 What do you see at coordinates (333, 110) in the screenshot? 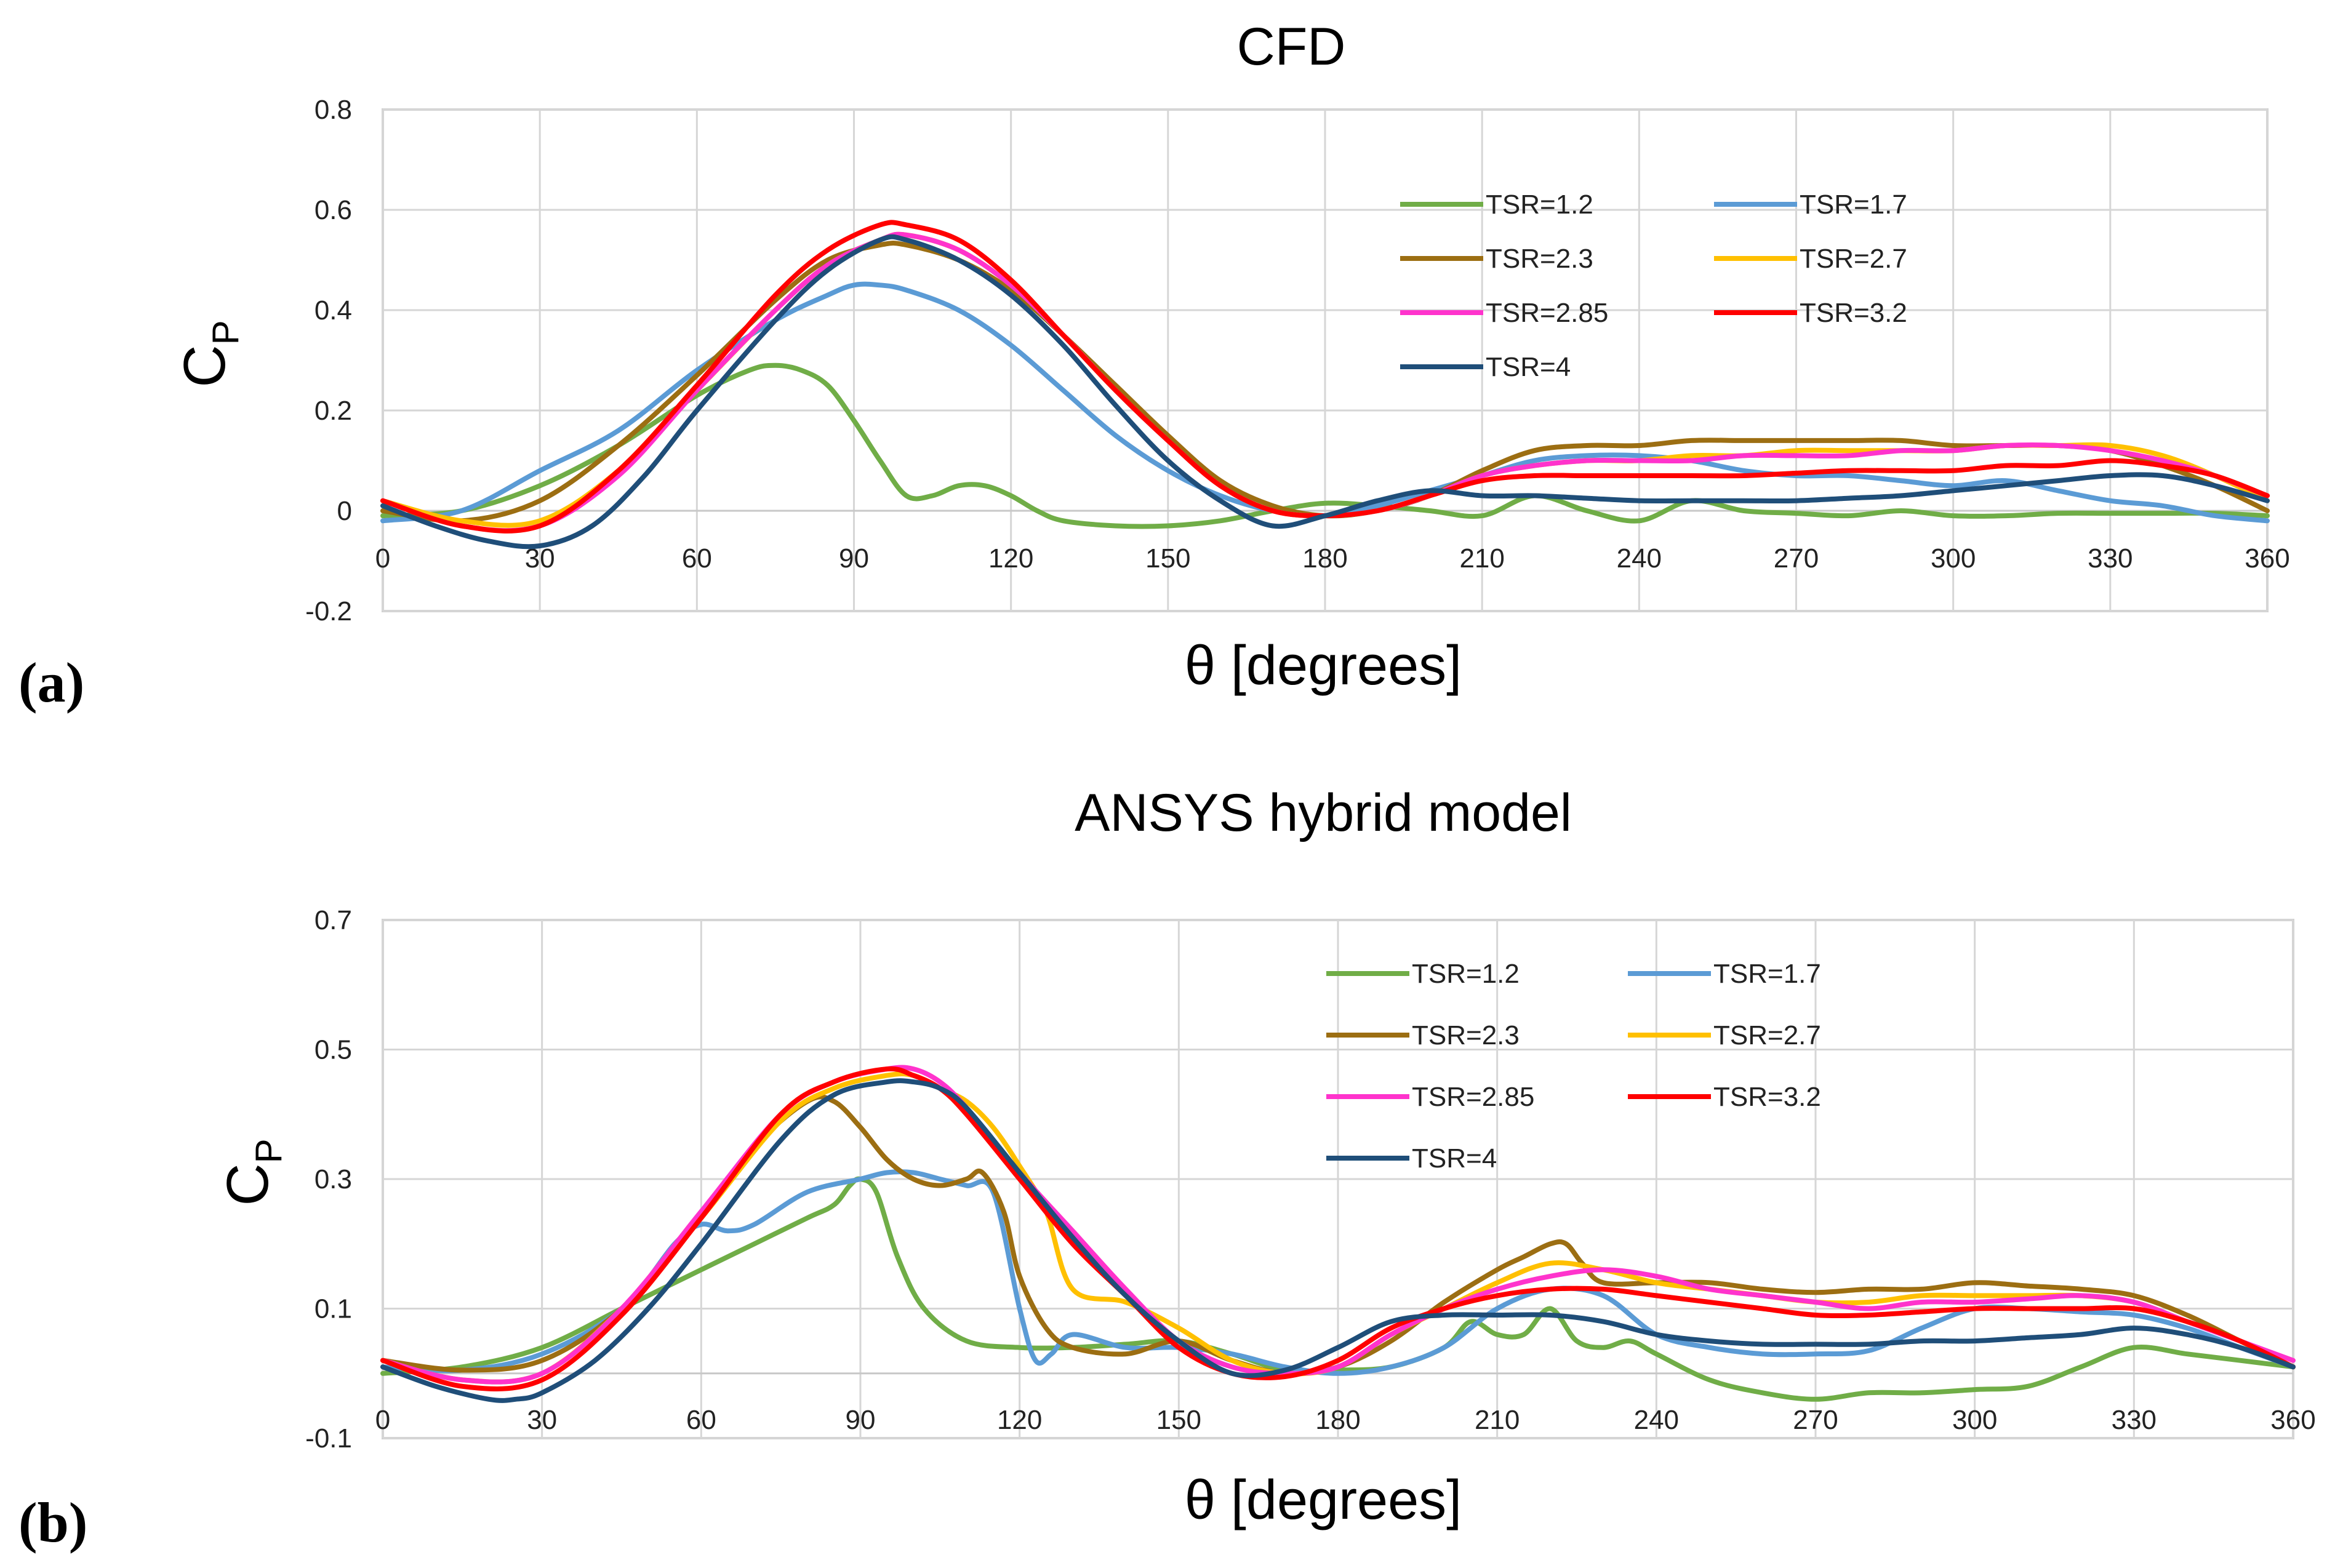
I see `y-tick-label: 0.8` at bounding box center [333, 110].